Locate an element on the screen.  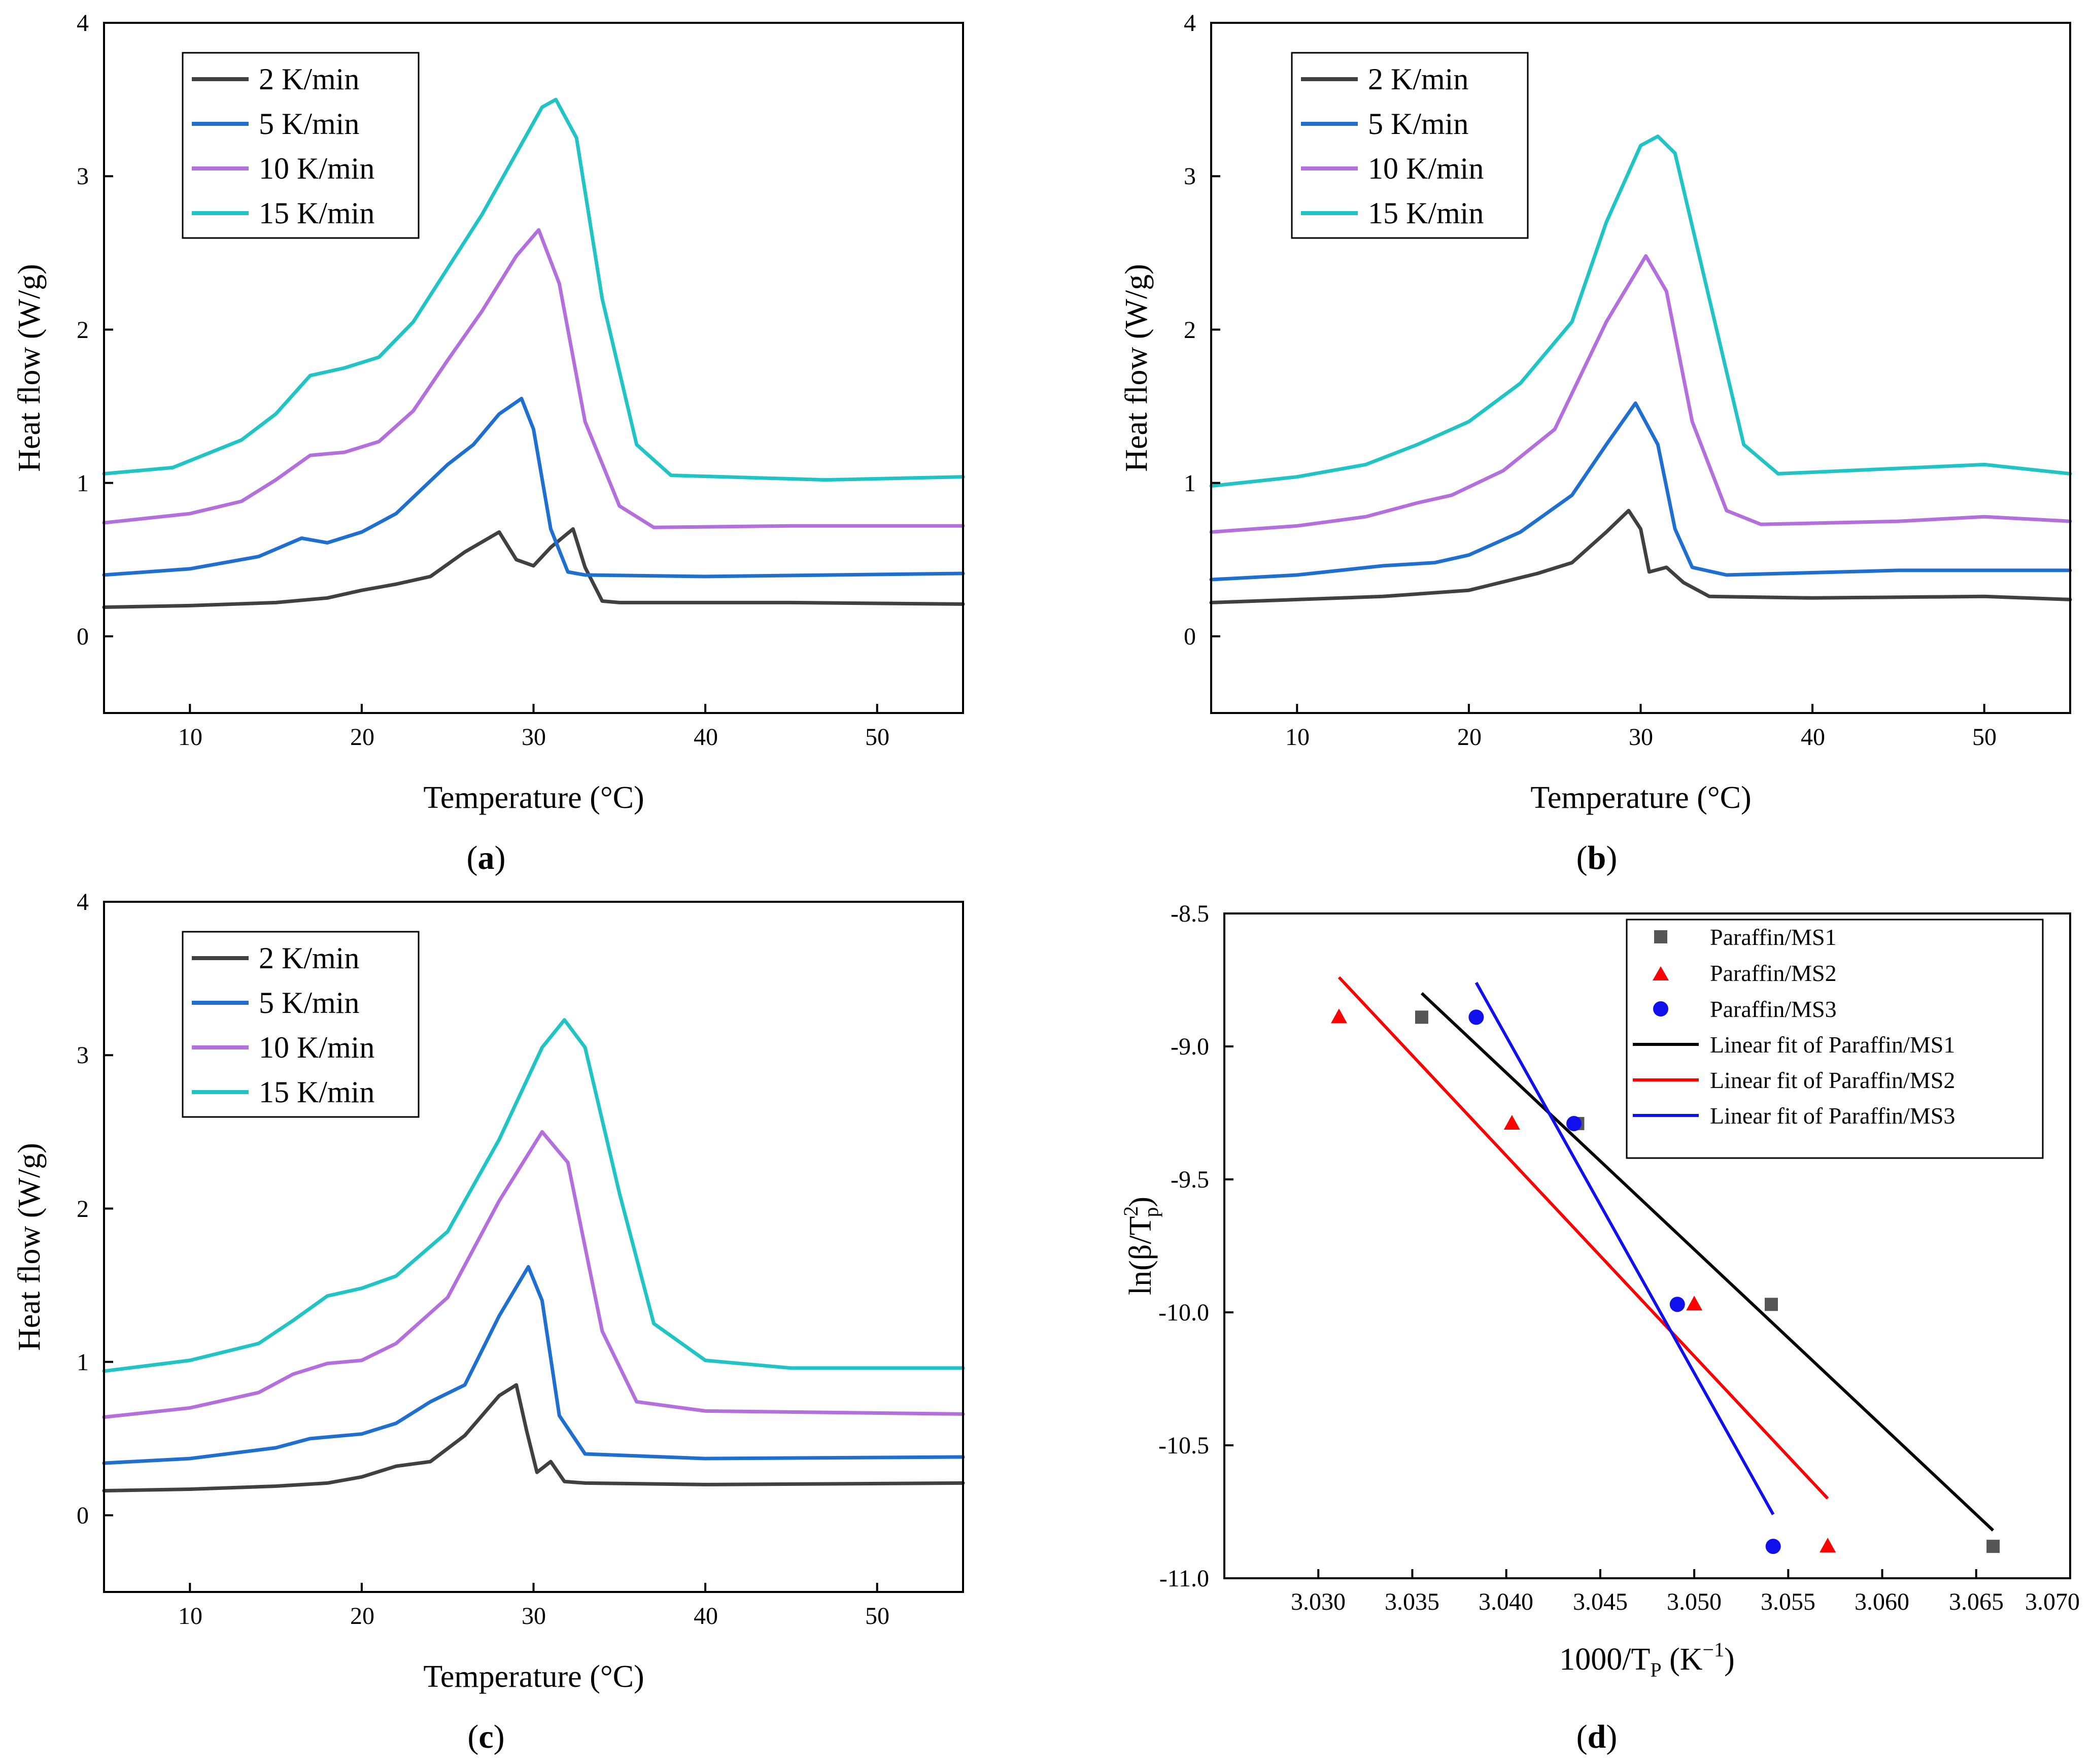
panel-a-series-line-2-k-min is located at coordinates (533, 568).